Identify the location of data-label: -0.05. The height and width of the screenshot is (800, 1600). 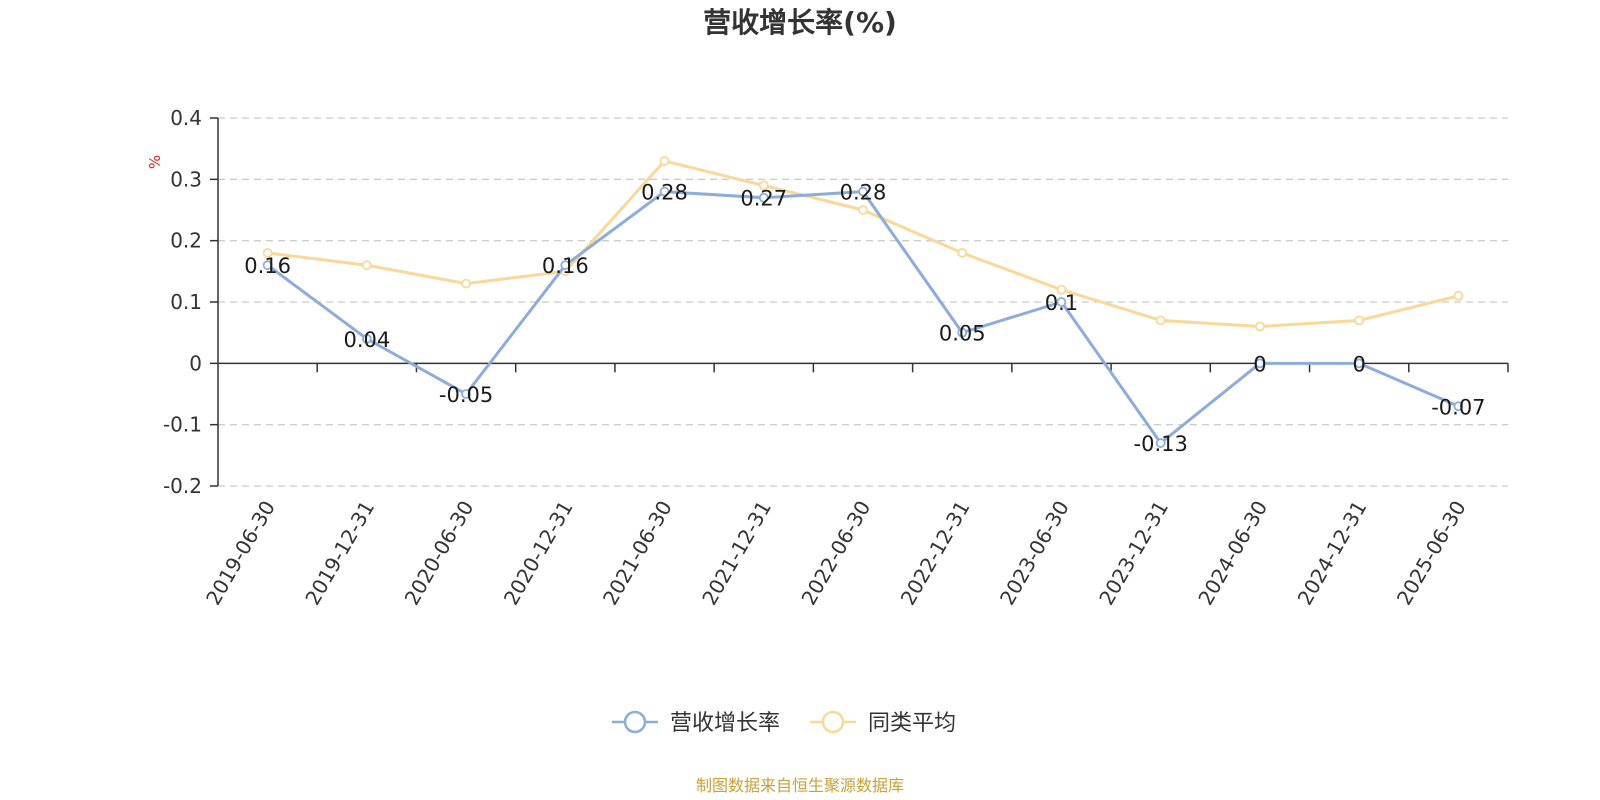
(466, 395).